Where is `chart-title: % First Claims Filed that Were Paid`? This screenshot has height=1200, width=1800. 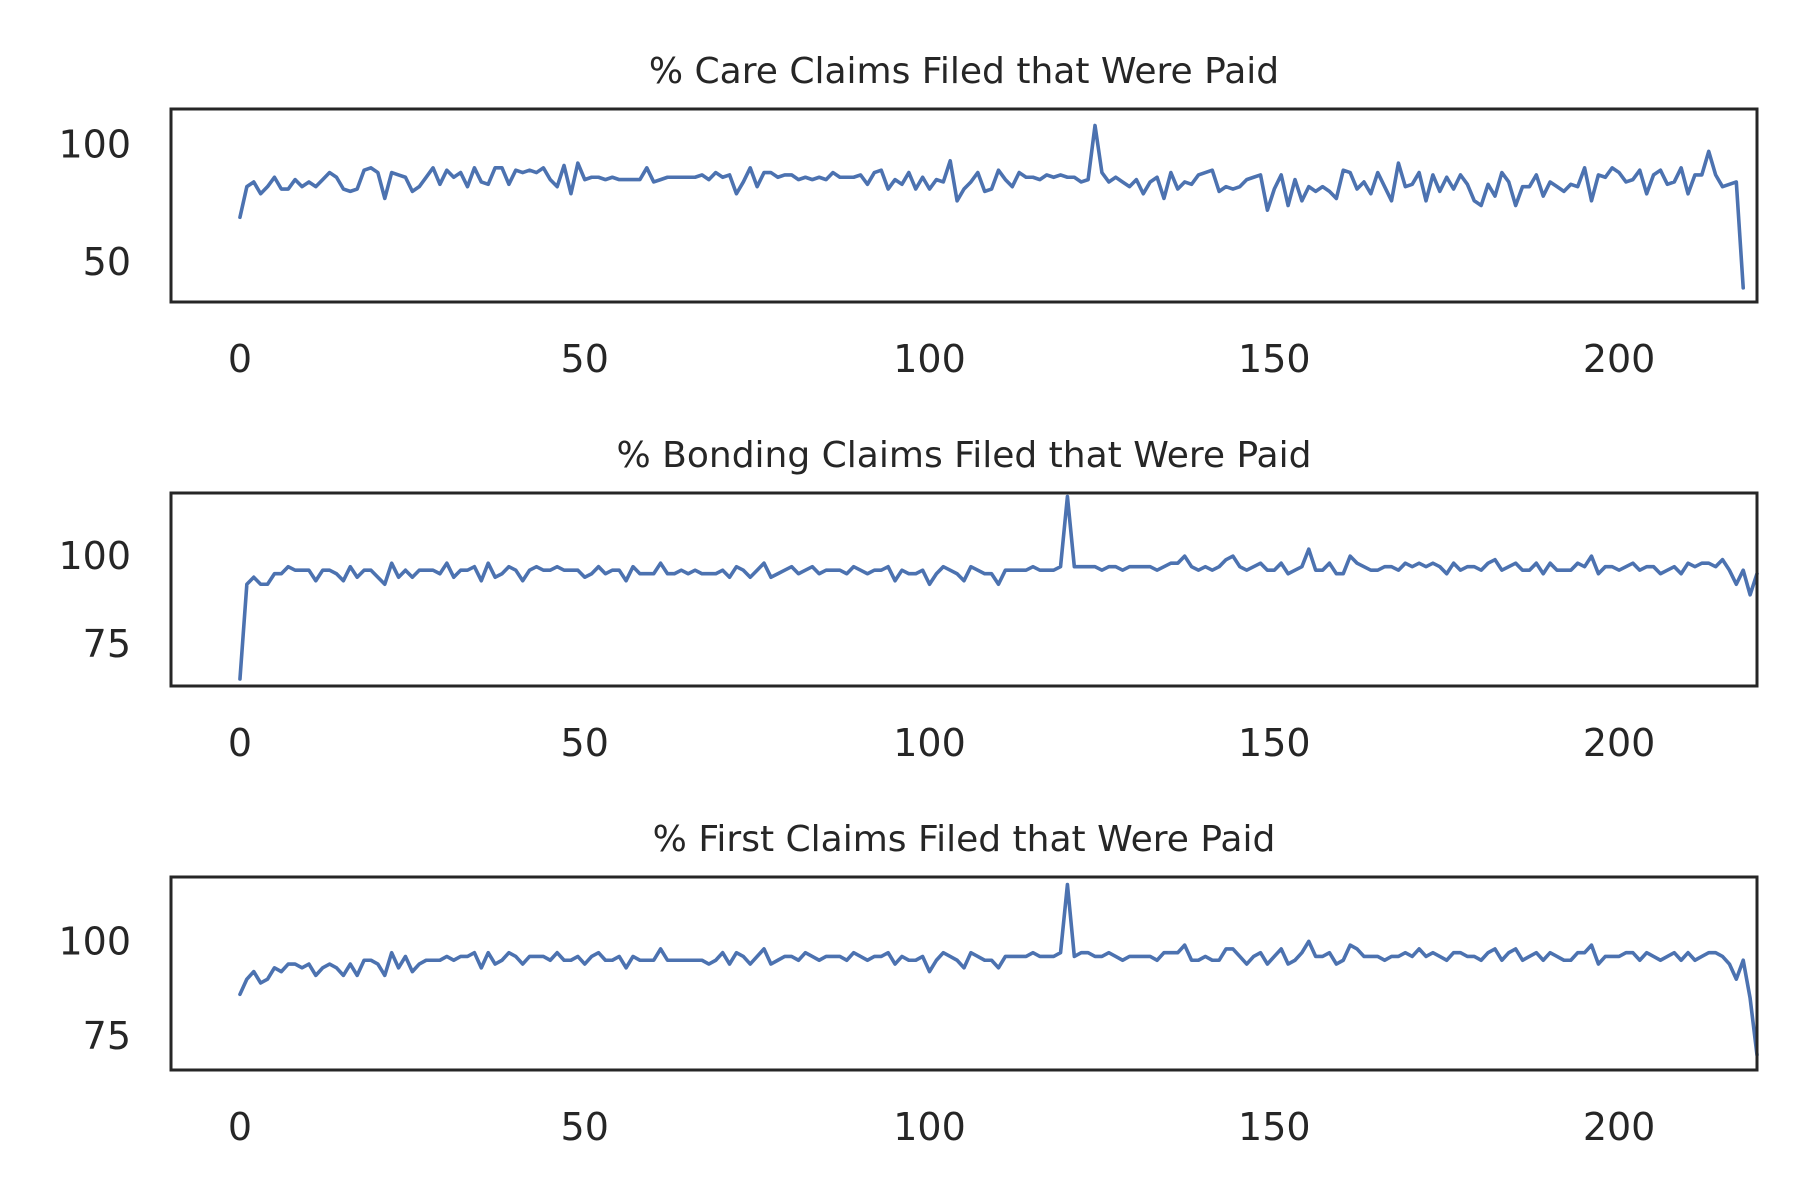
chart-title: % First Claims Filed that Were Paid is located at coordinates (964, 839).